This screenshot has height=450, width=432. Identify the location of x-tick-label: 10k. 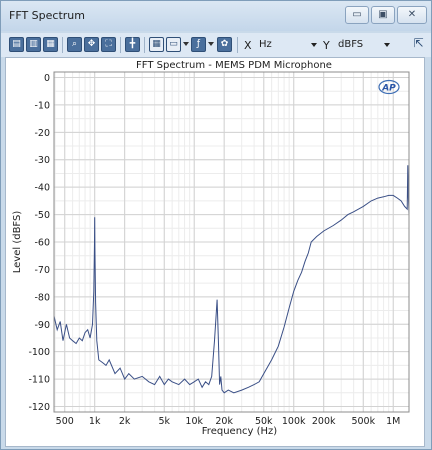
(194, 421).